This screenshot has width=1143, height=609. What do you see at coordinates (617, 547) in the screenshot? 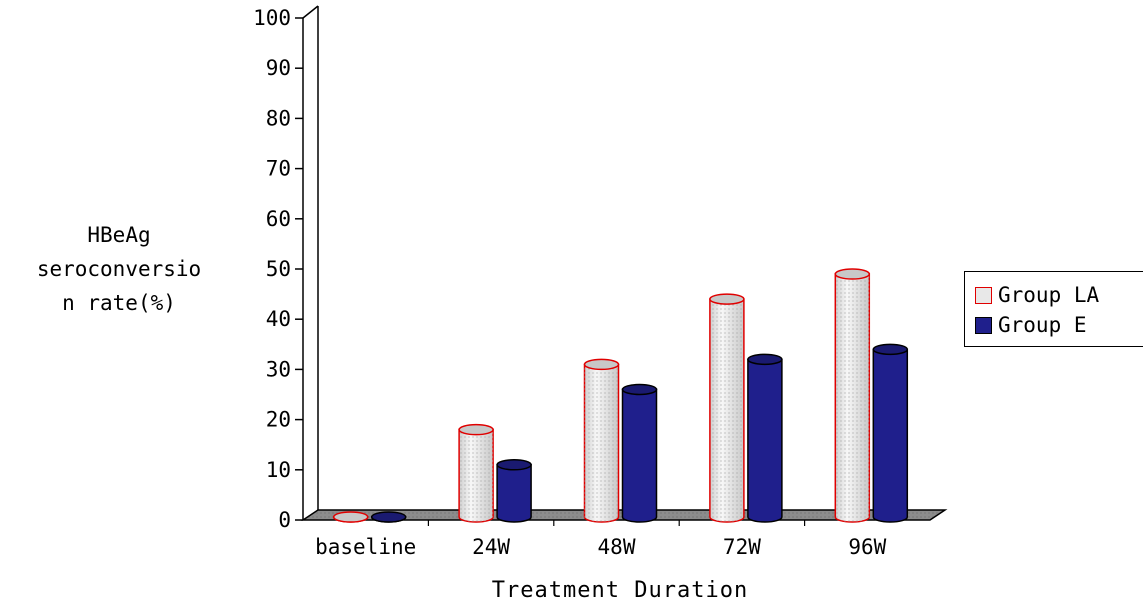
I see `x-category-label: 48W` at bounding box center [617, 547].